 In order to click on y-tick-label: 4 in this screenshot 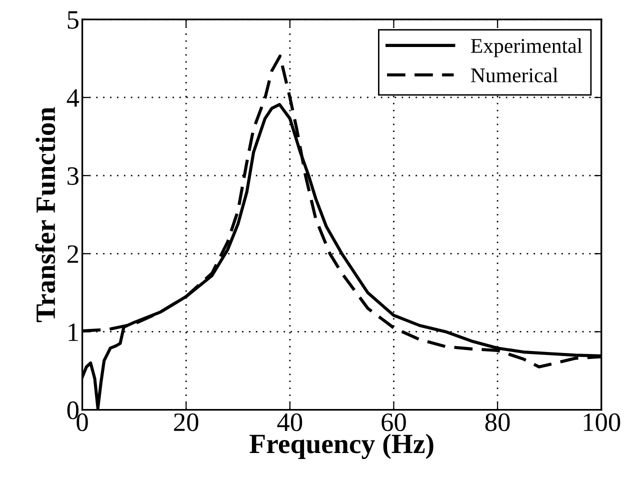, I will do `click(73, 98)`.